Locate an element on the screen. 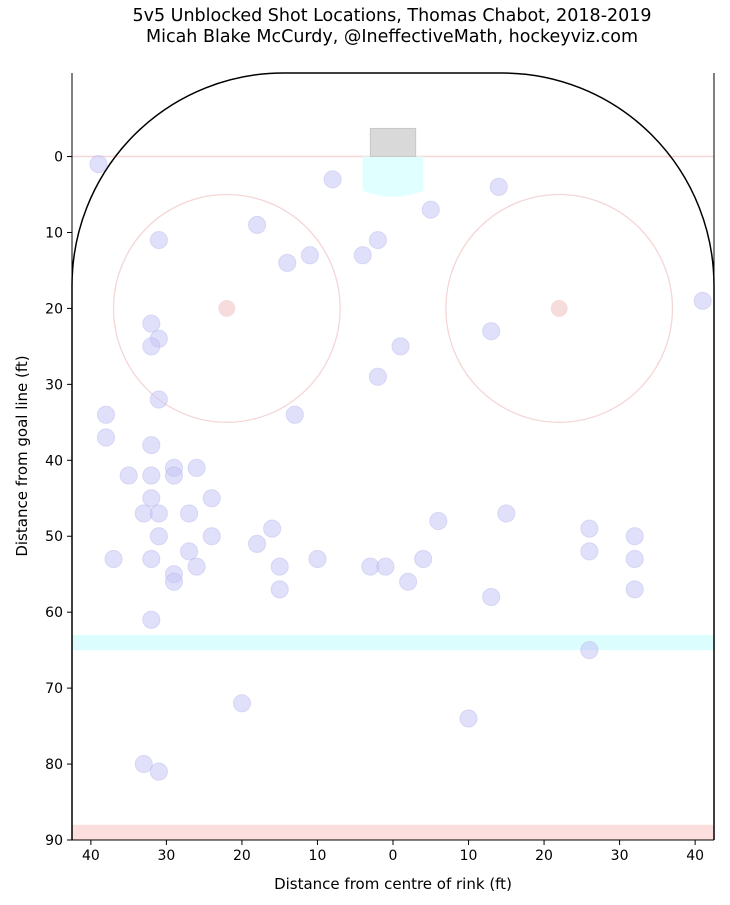 Image resolution: width=730 pixels, height=905 pixels. y-tick-label: 10 is located at coordinates (54, 233).